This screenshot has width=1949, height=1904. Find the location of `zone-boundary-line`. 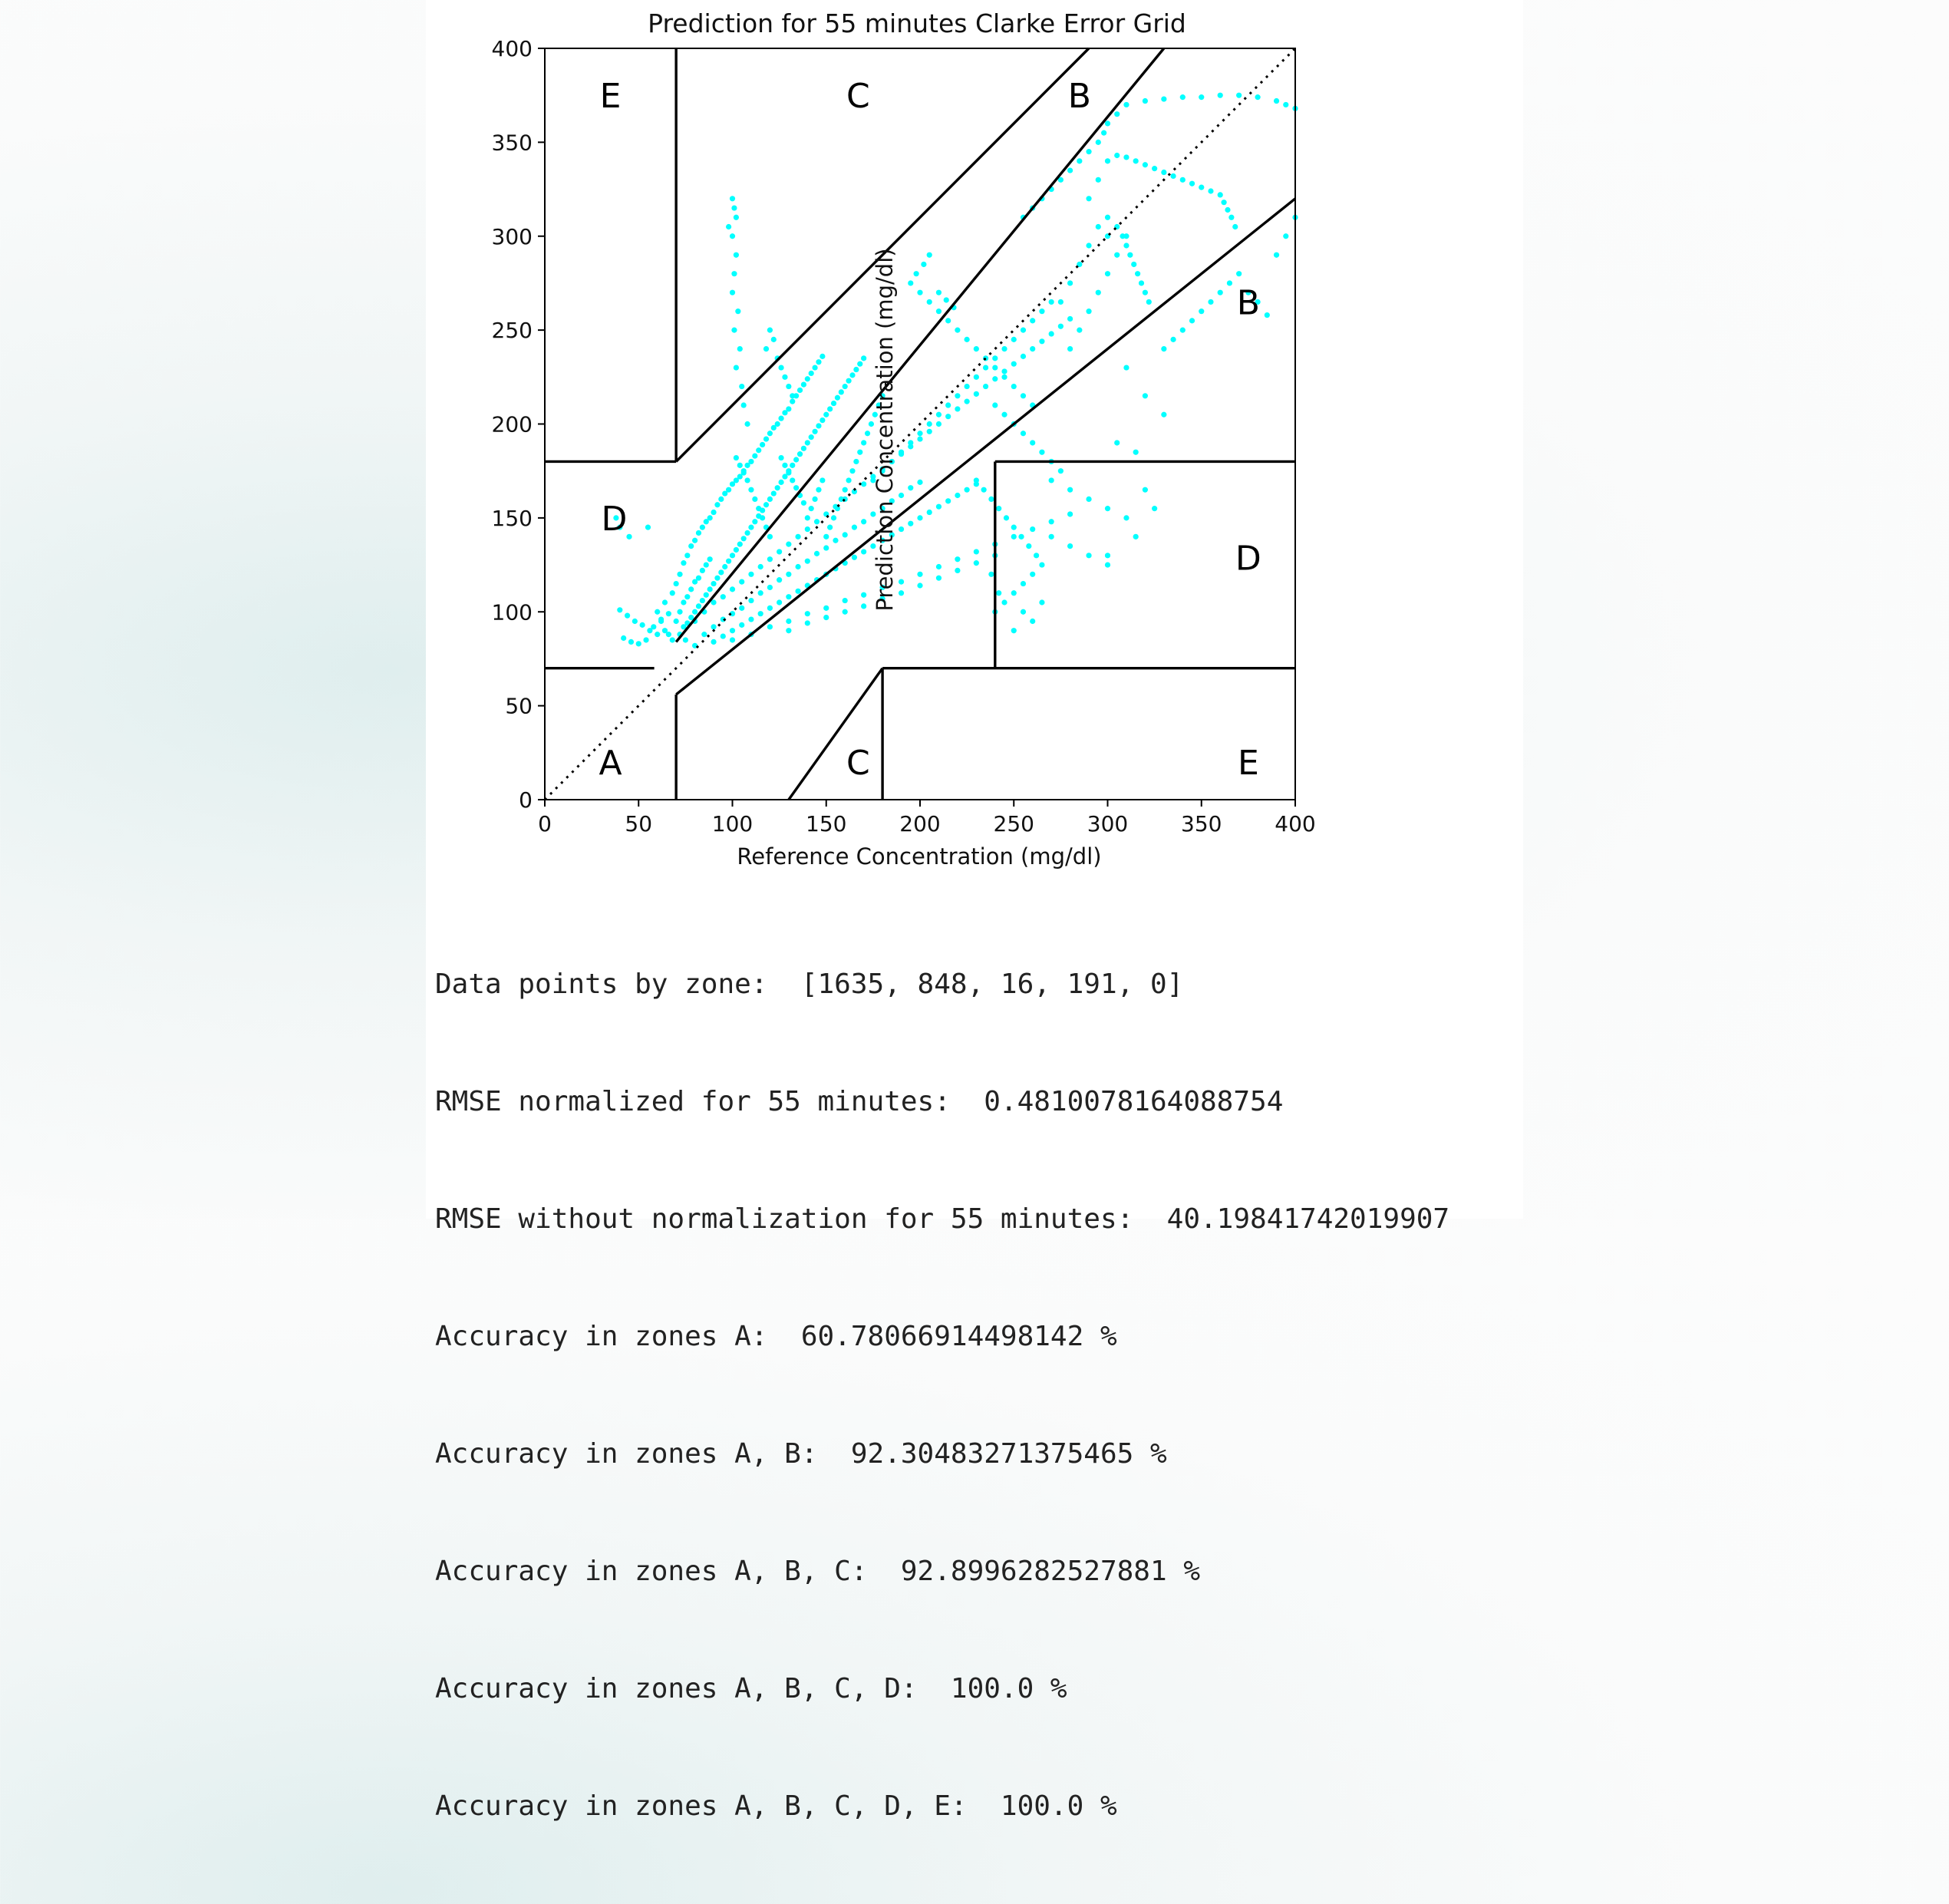

zone-boundary-line is located at coordinates (835, 733).